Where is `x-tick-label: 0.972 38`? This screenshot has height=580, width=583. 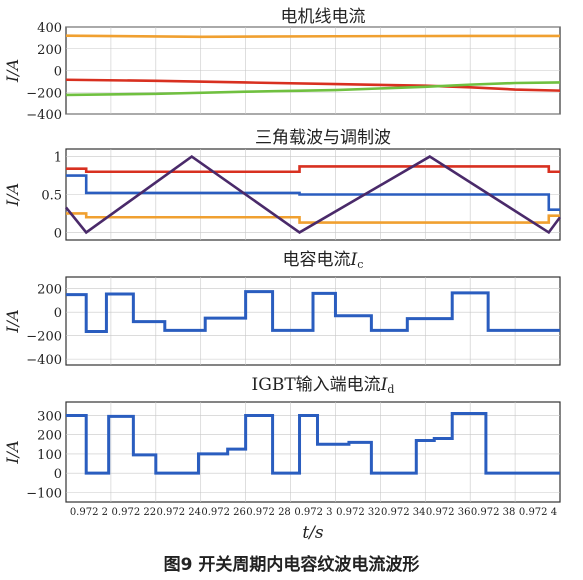 x-tick-label: 0.972 38 is located at coordinates (493, 512).